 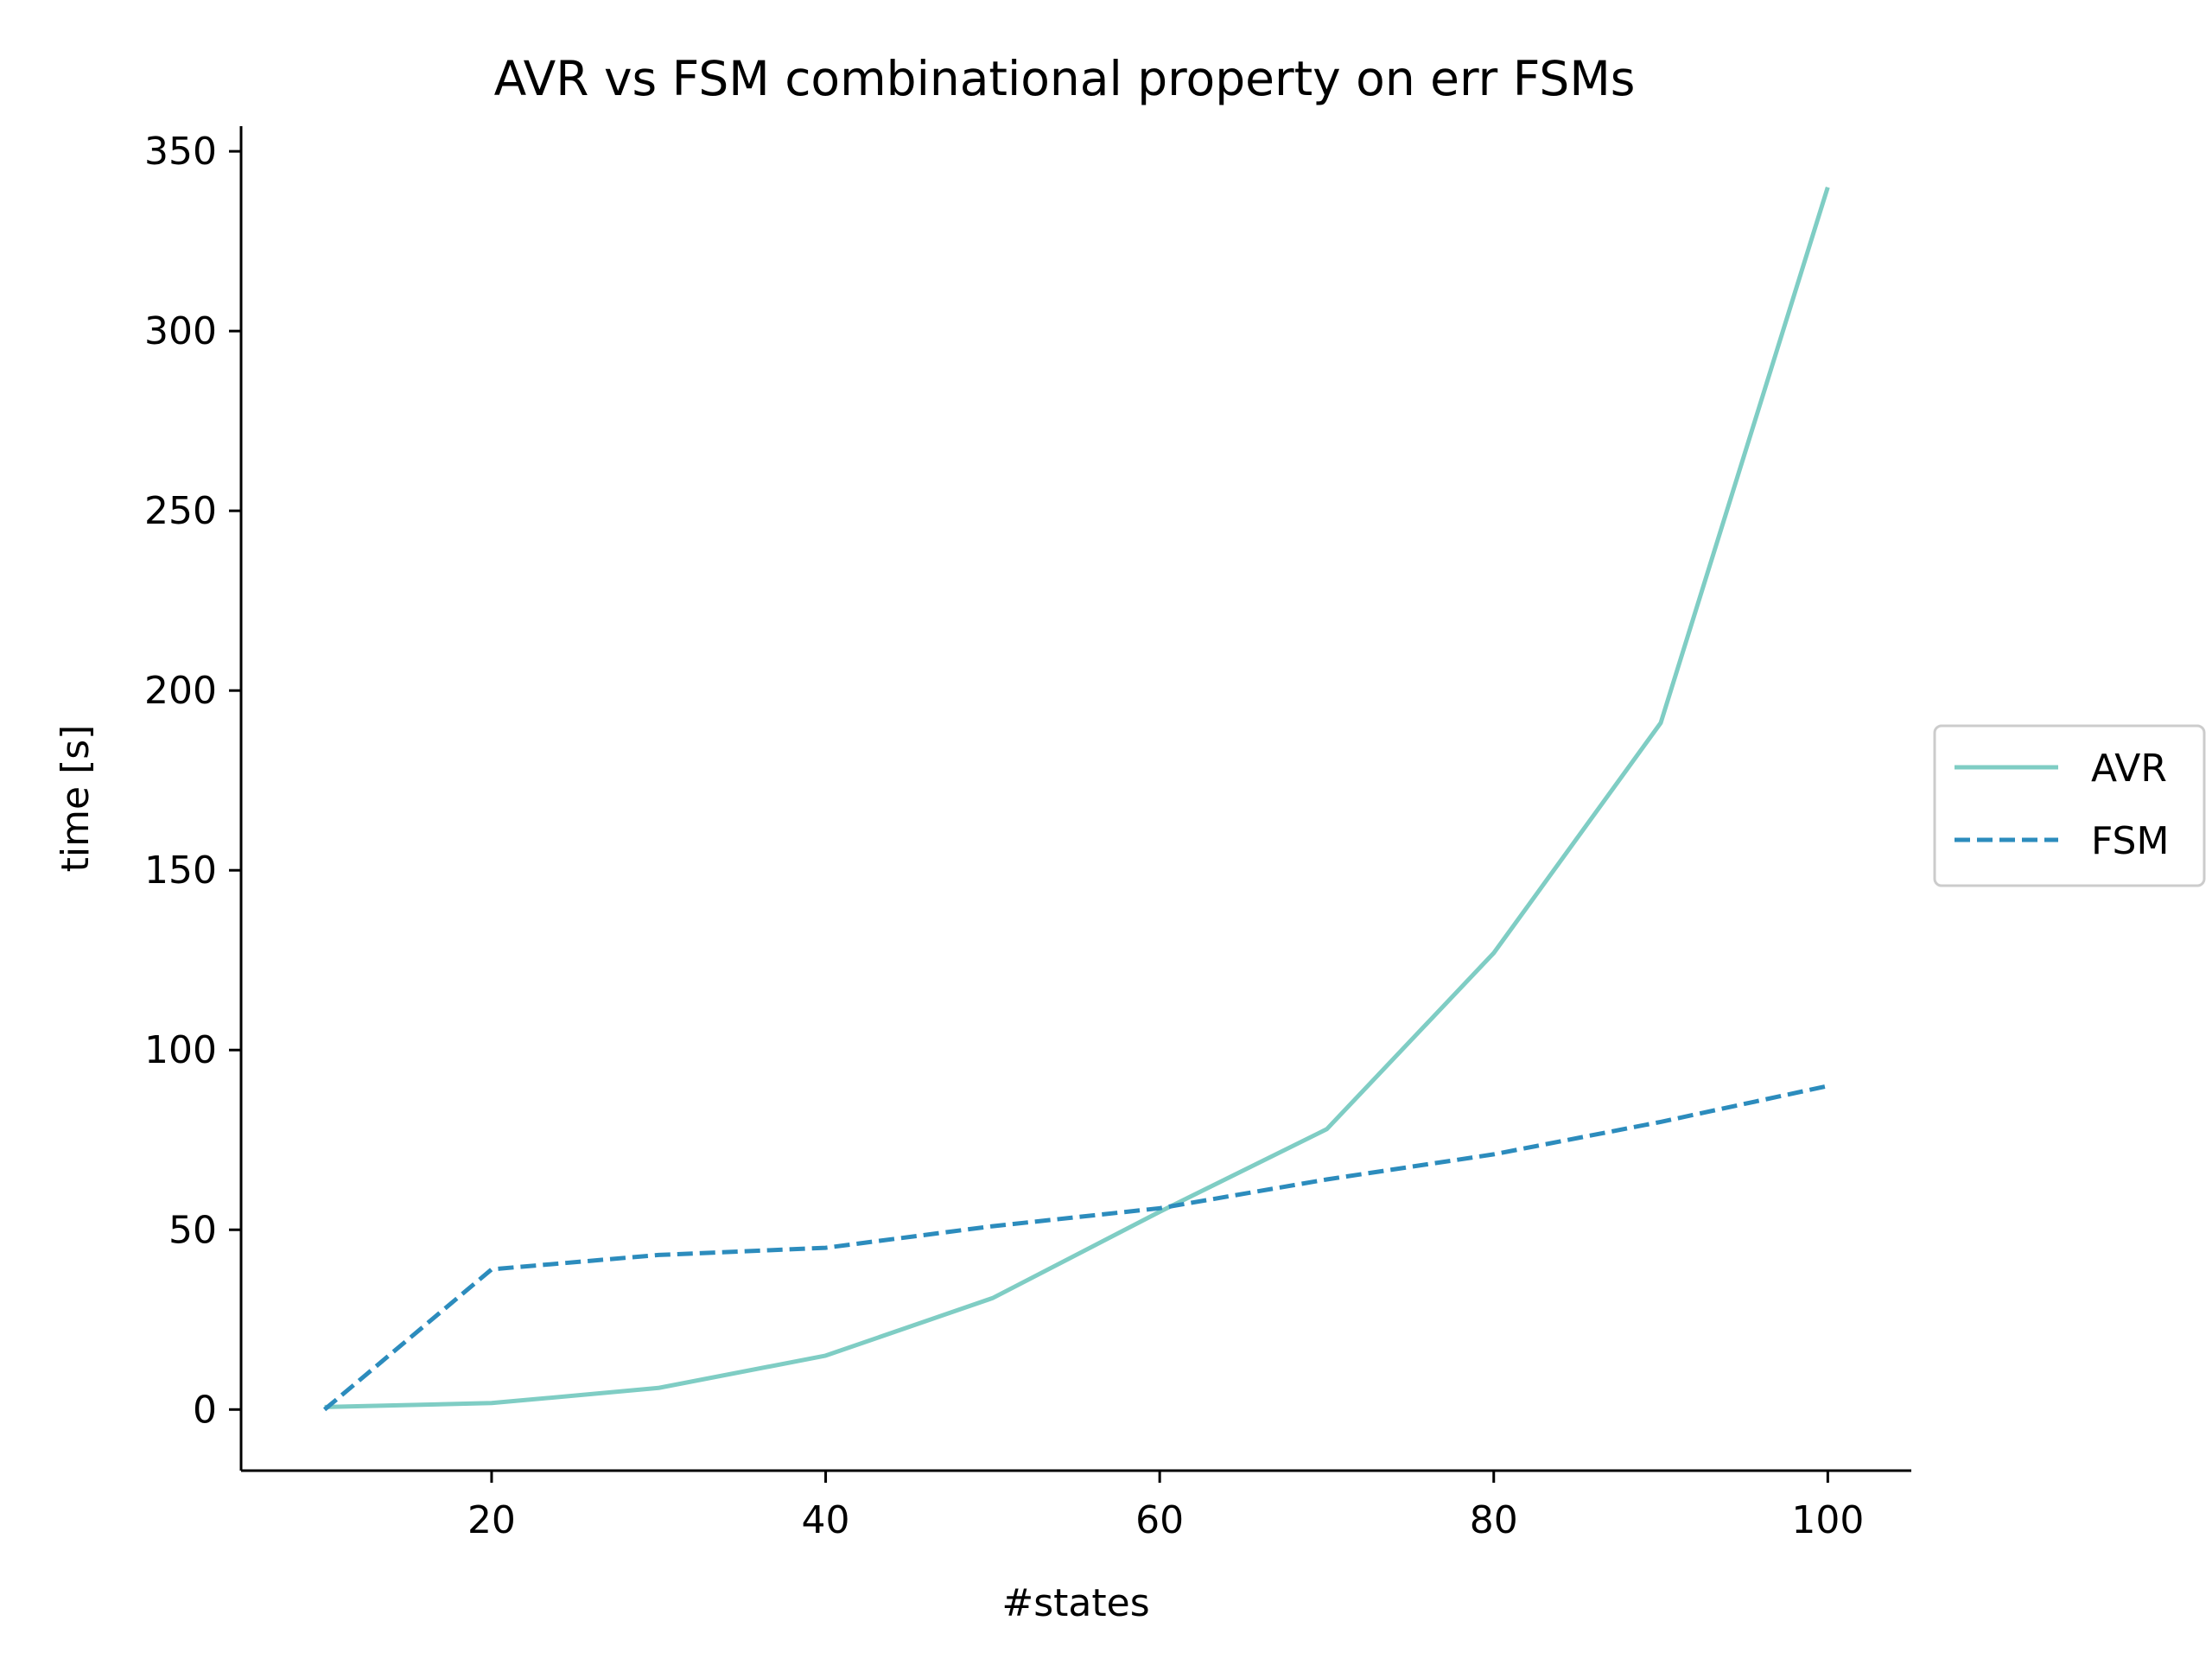 What do you see at coordinates (180, 871) in the screenshot?
I see `y-tick-label: 150` at bounding box center [180, 871].